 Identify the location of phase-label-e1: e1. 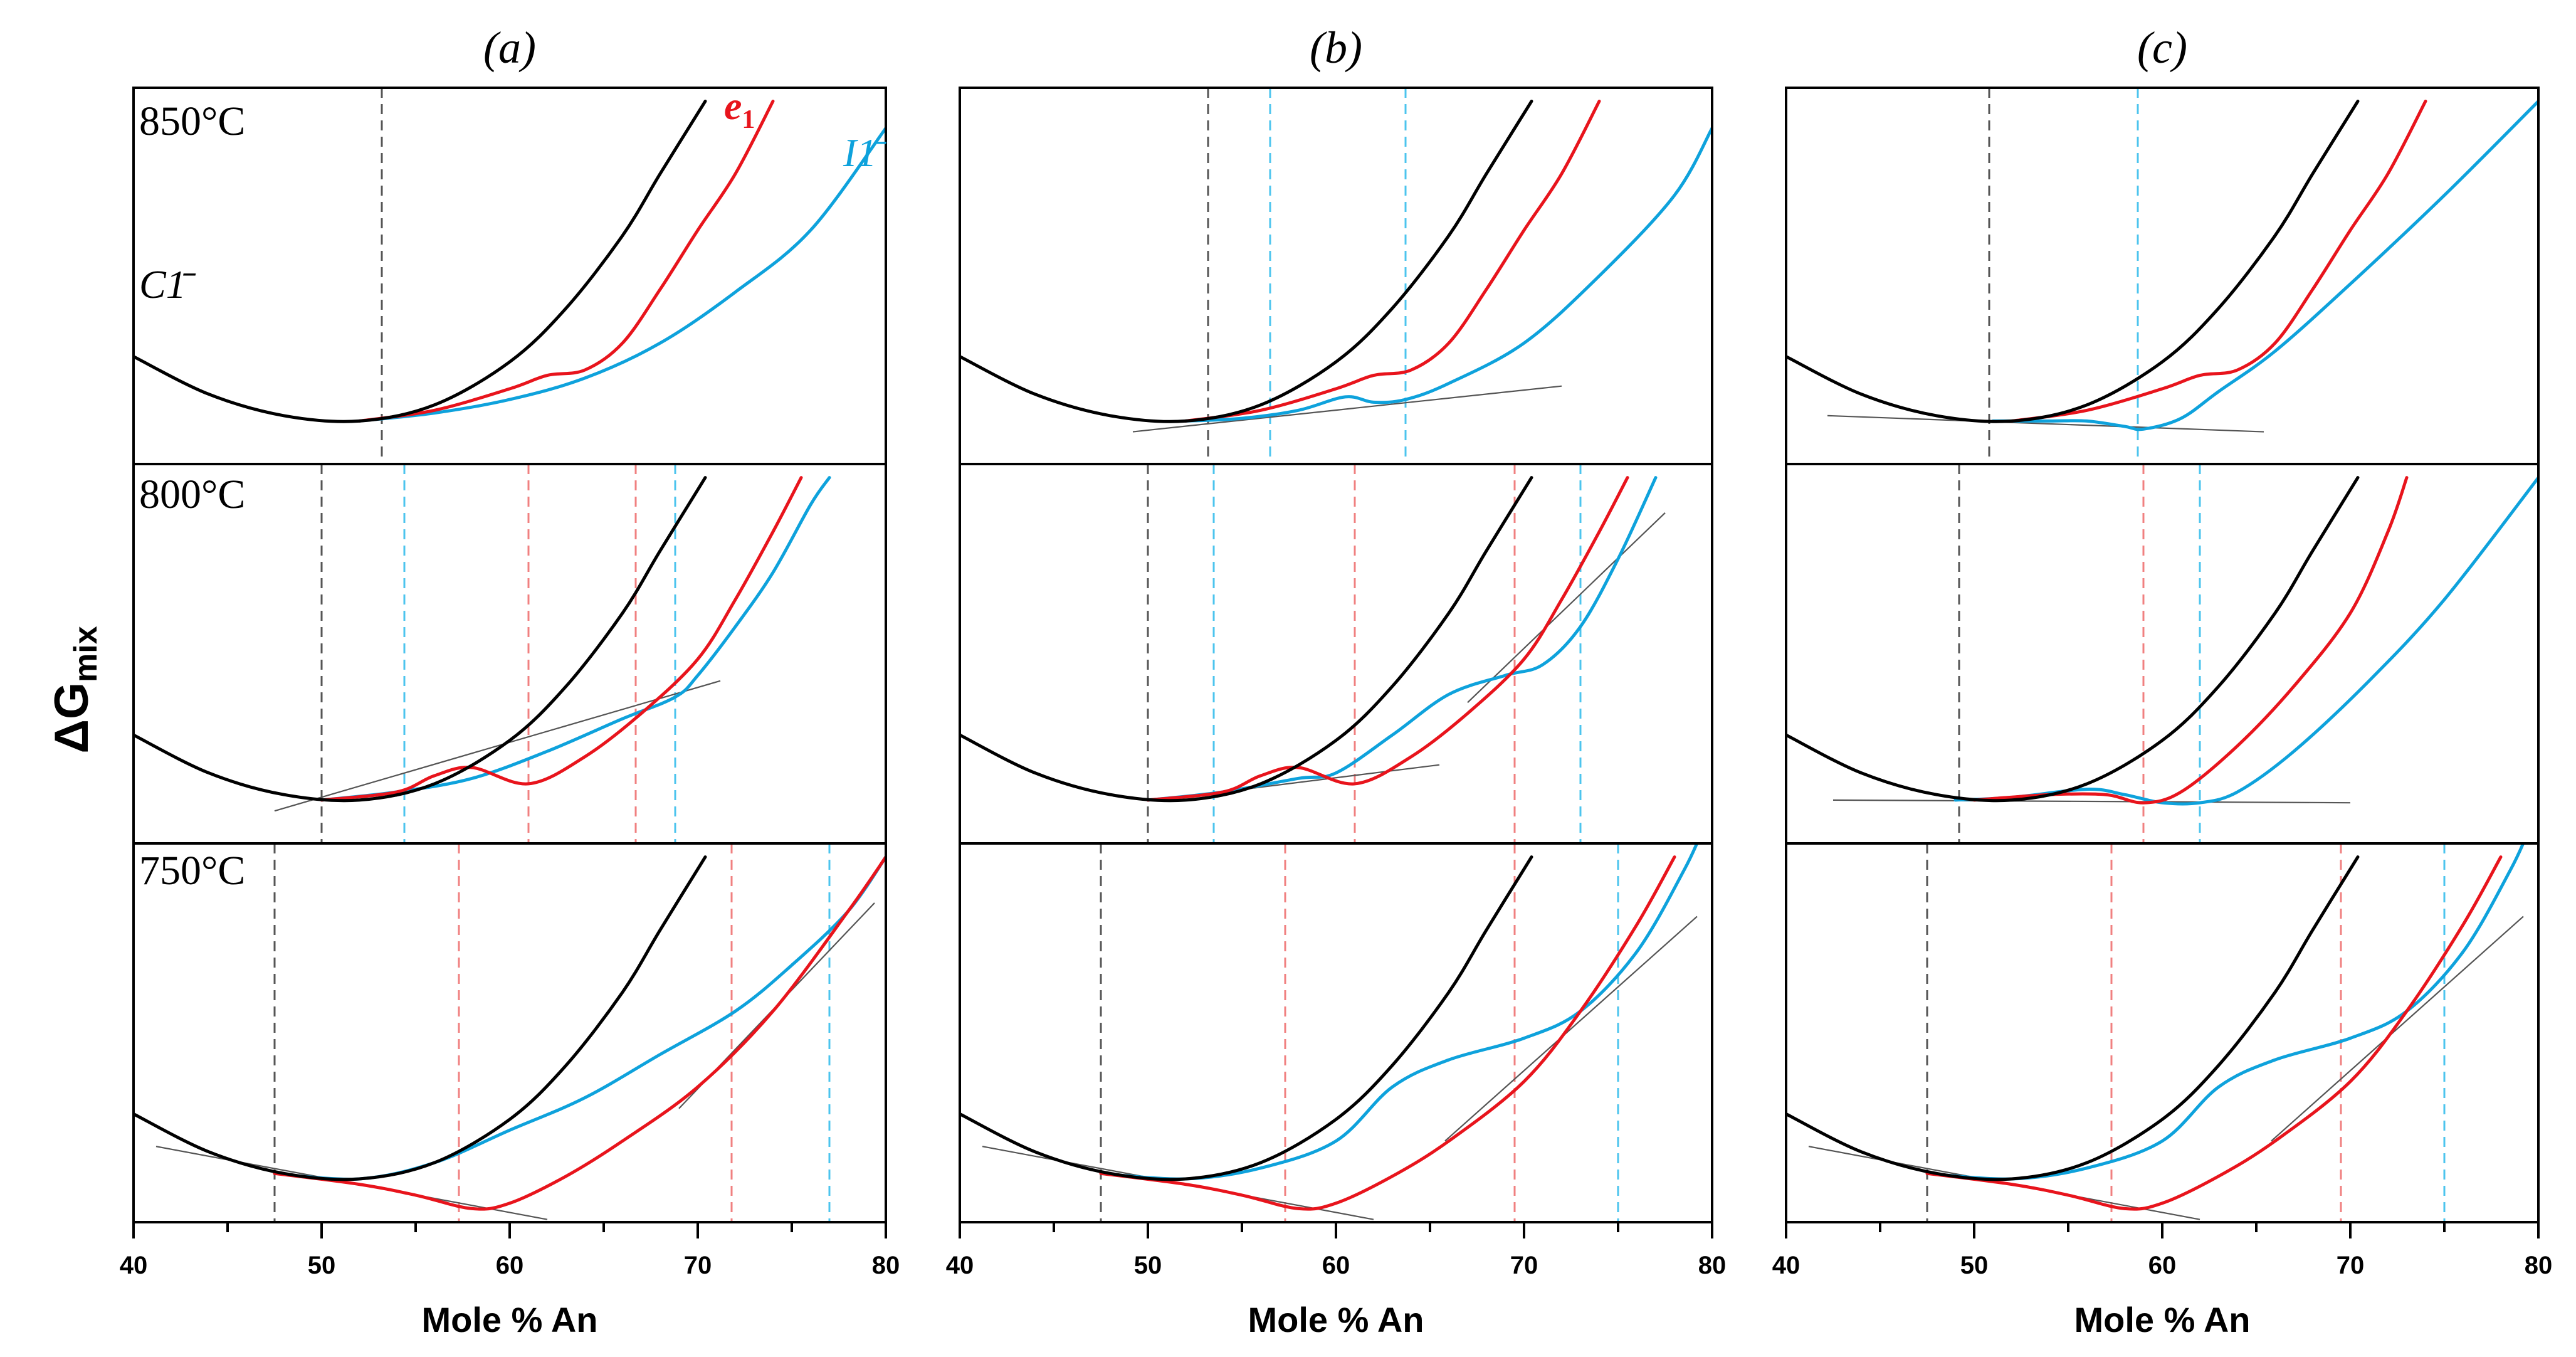
(739, 108).